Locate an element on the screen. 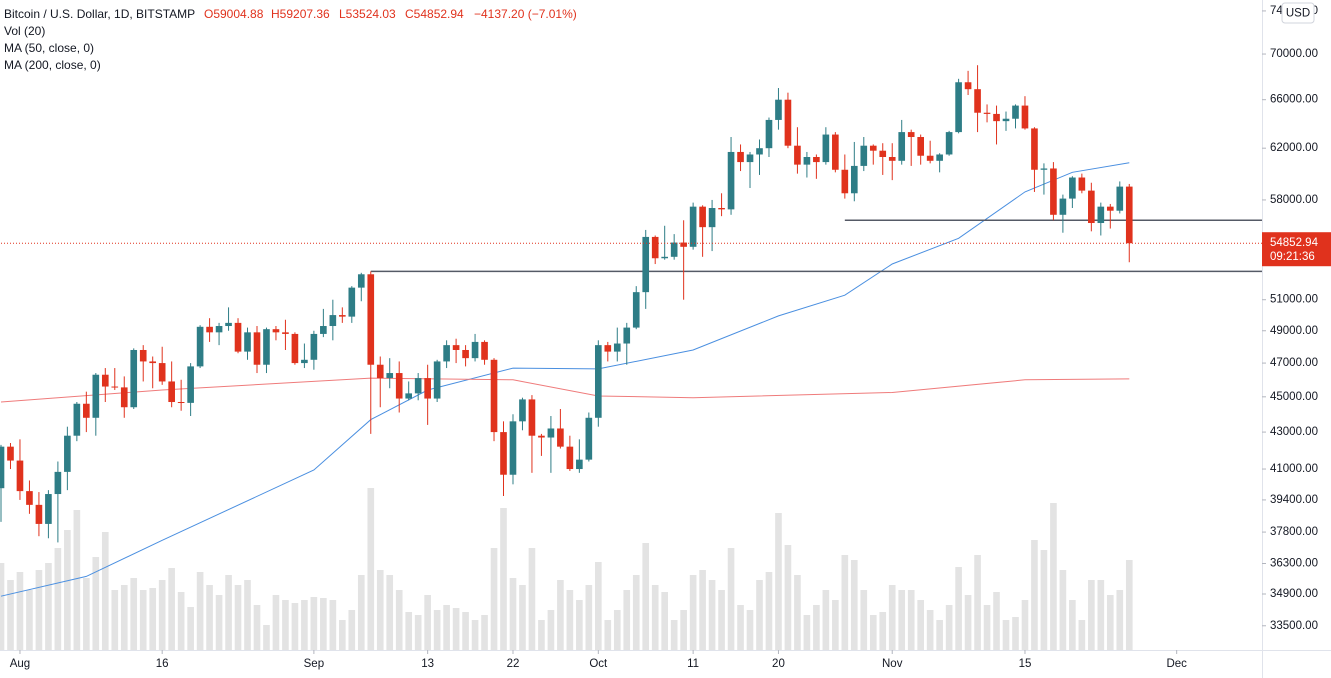  currency-button: USD is located at coordinates (1298, 13).